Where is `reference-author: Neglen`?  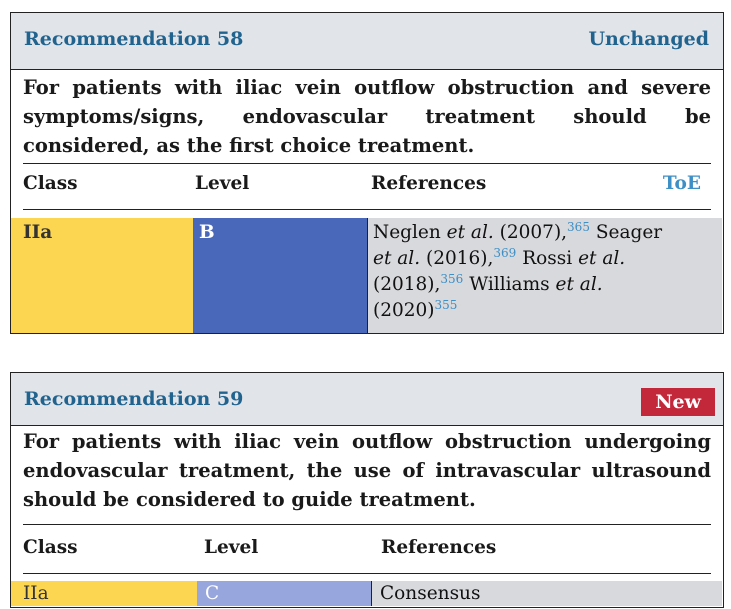 reference-author: Neglen is located at coordinates (407, 232).